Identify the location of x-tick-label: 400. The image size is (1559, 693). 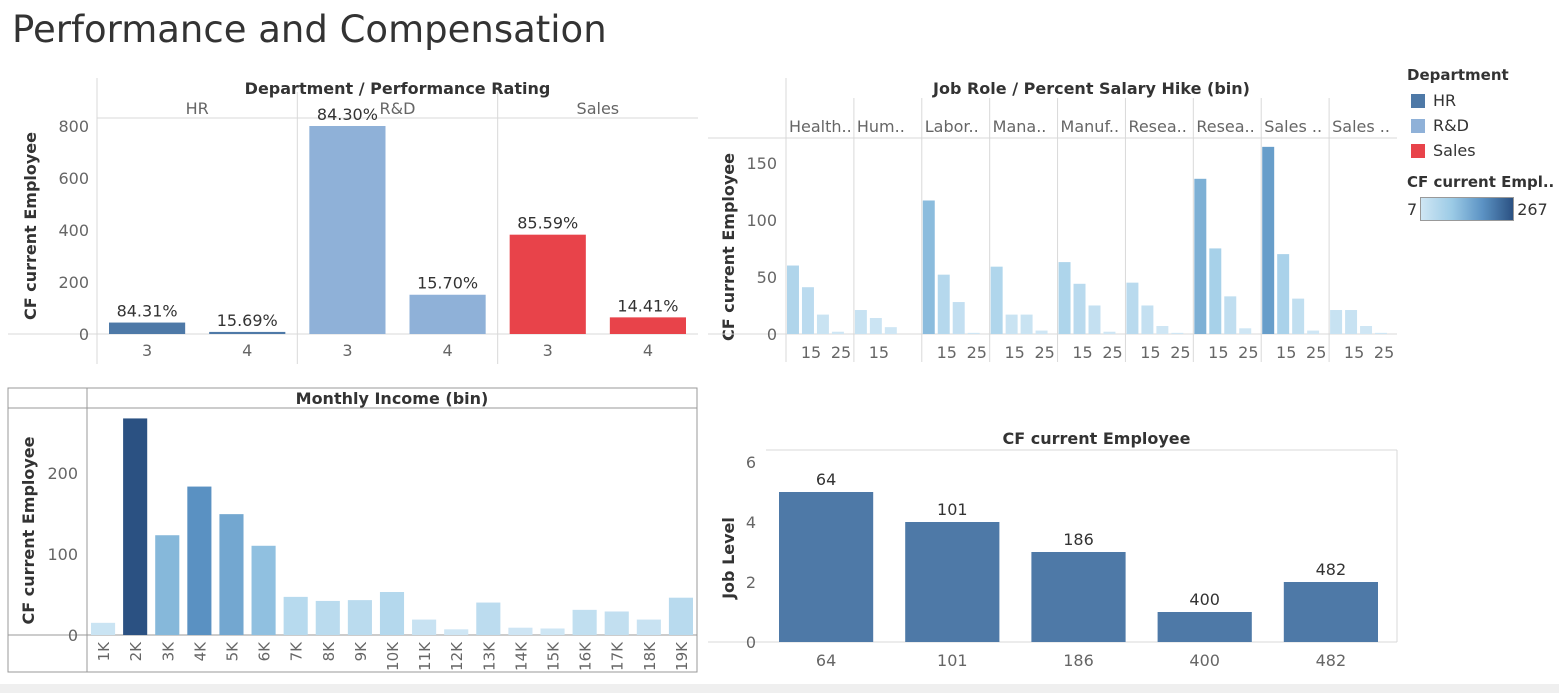
(1204, 660).